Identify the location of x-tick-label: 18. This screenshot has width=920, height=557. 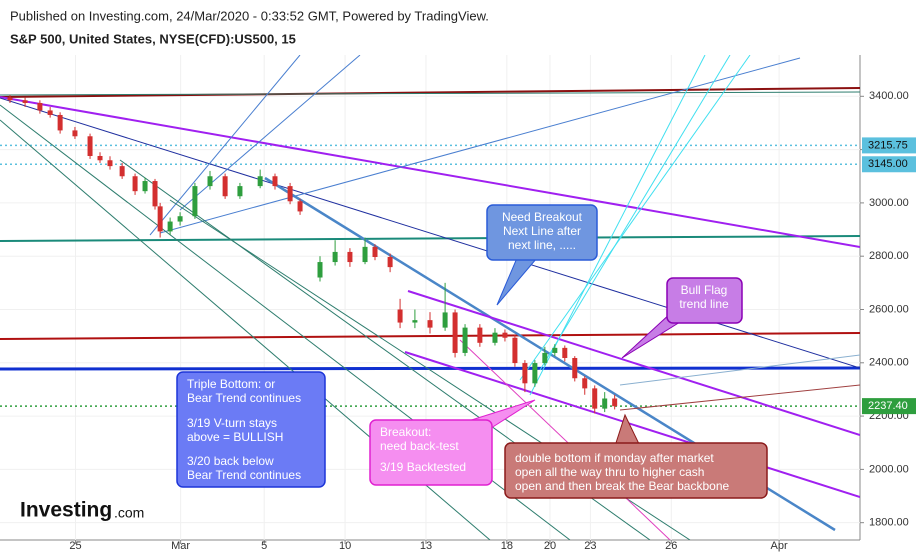
(507, 546).